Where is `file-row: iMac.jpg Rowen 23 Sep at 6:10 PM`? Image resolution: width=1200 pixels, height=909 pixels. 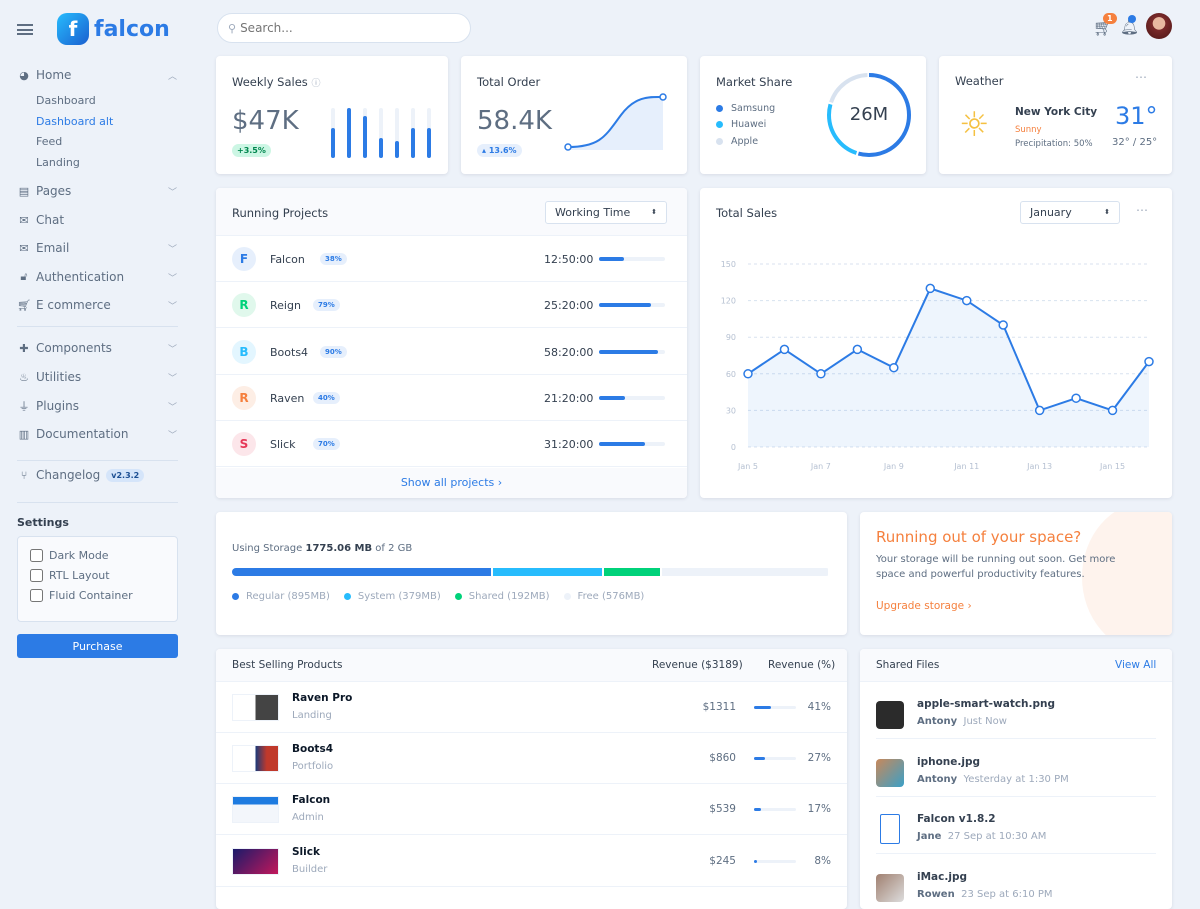
file-row: iMac.jpg Rowen 23 Sep at 6:10 PM is located at coordinates (1016, 882).